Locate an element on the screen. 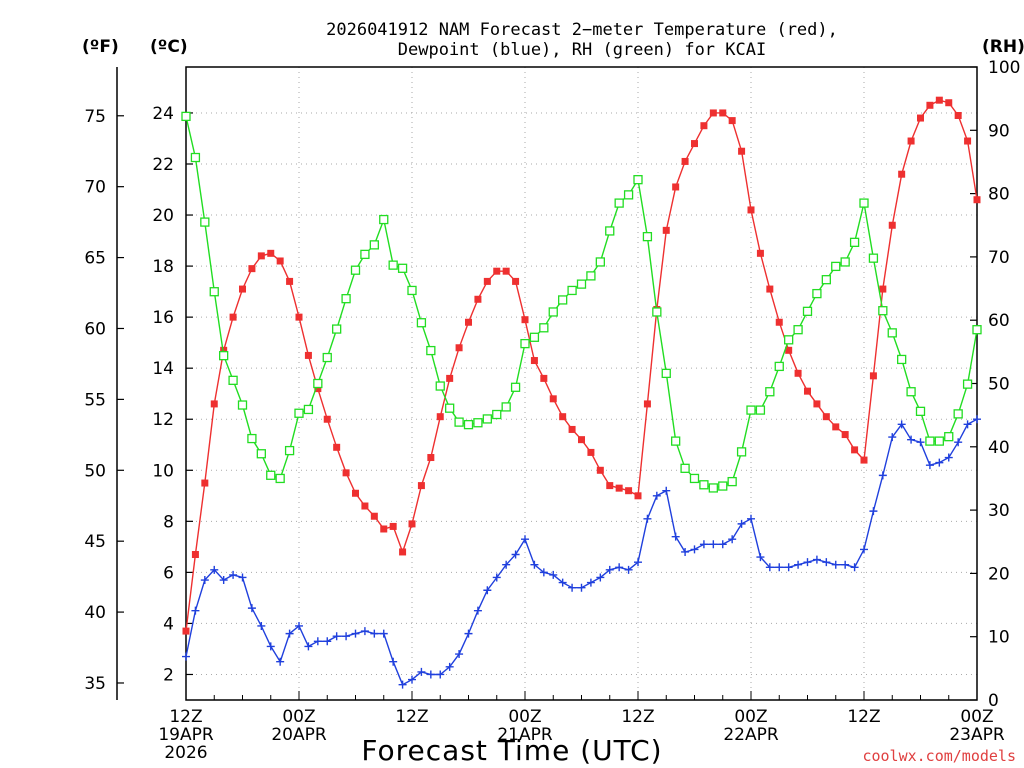 This screenshot has width=1024, height=768. rh-tick-label: 90 is located at coordinates (999, 131).